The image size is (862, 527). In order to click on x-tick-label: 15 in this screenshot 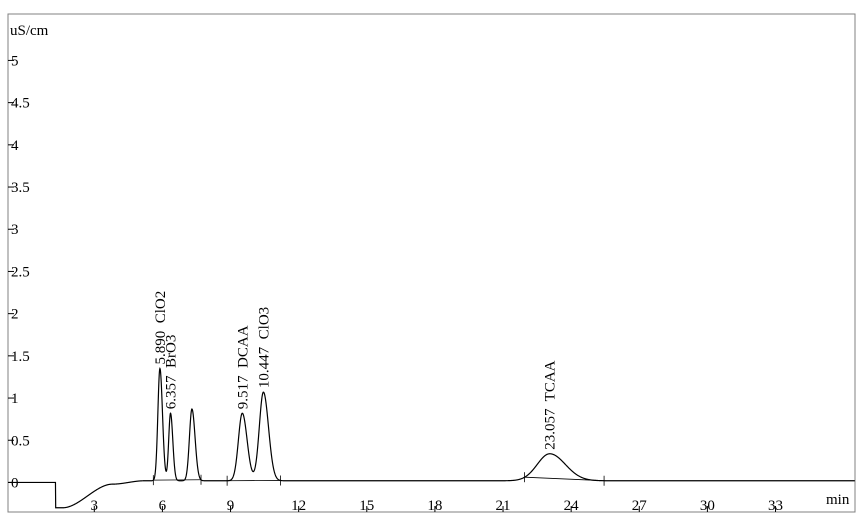, I will do `click(366, 506)`.